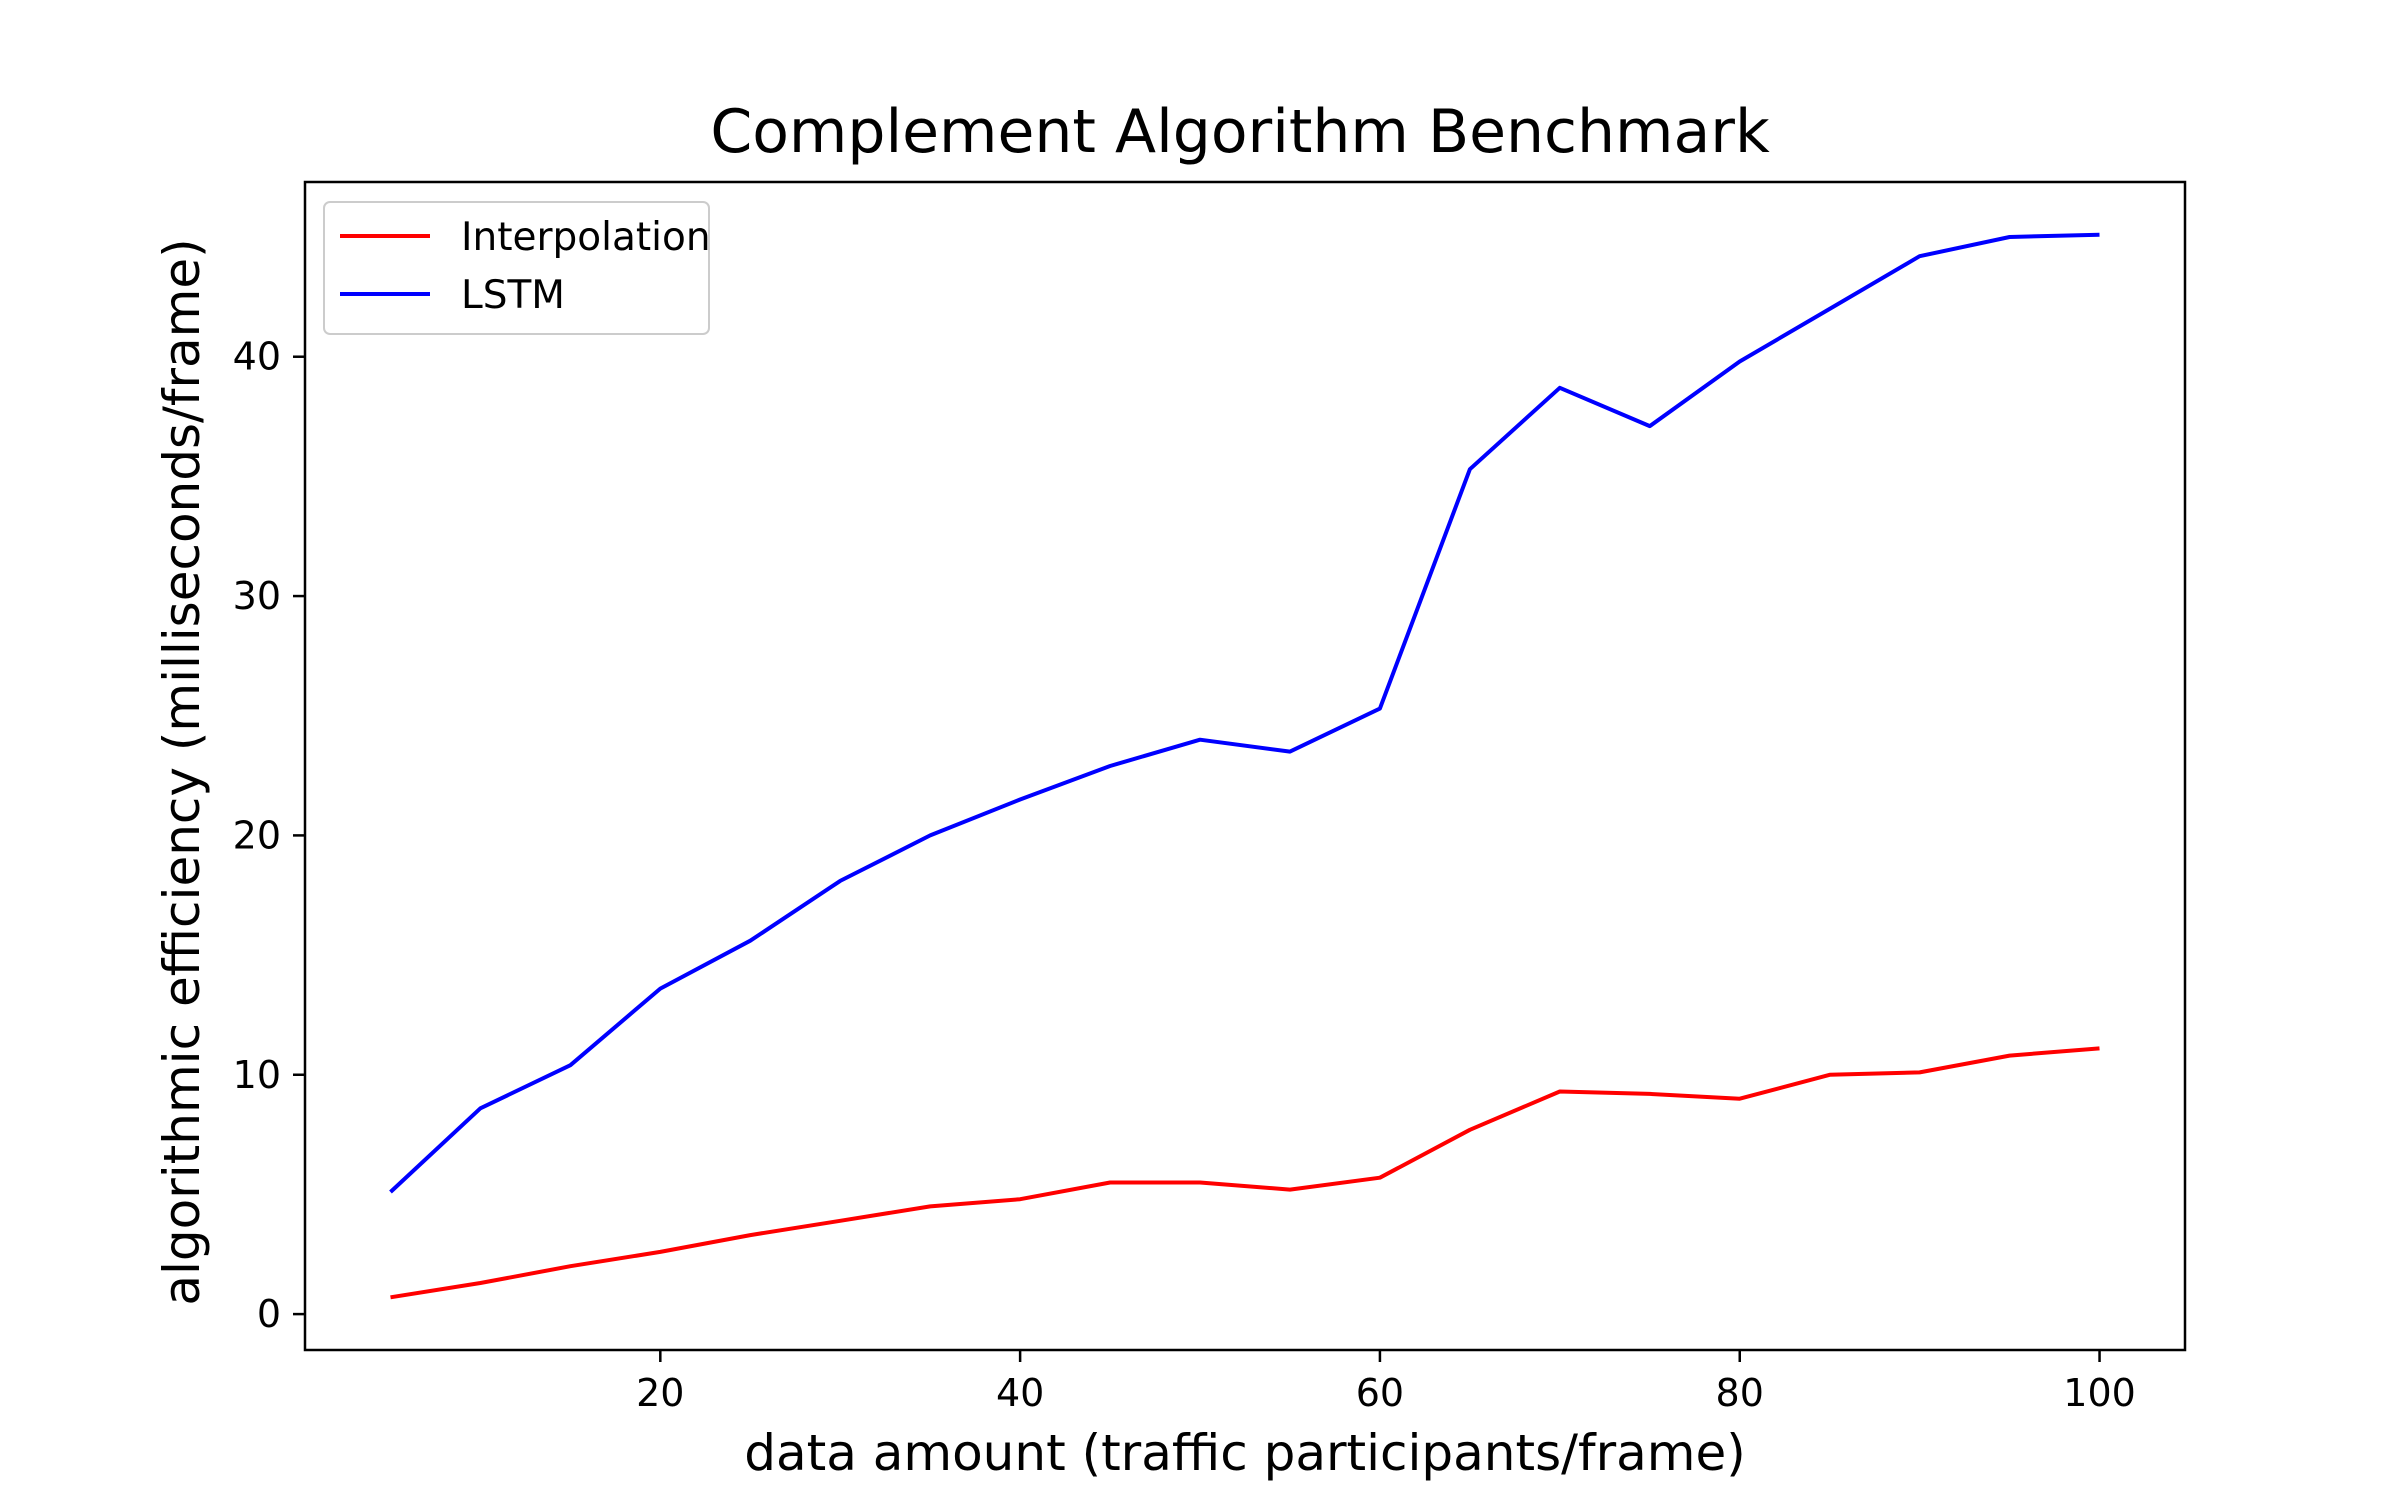 The height and width of the screenshot is (1500, 2400). What do you see at coordinates (257, 596) in the screenshot?
I see `y-tick-label: 30` at bounding box center [257, 596].